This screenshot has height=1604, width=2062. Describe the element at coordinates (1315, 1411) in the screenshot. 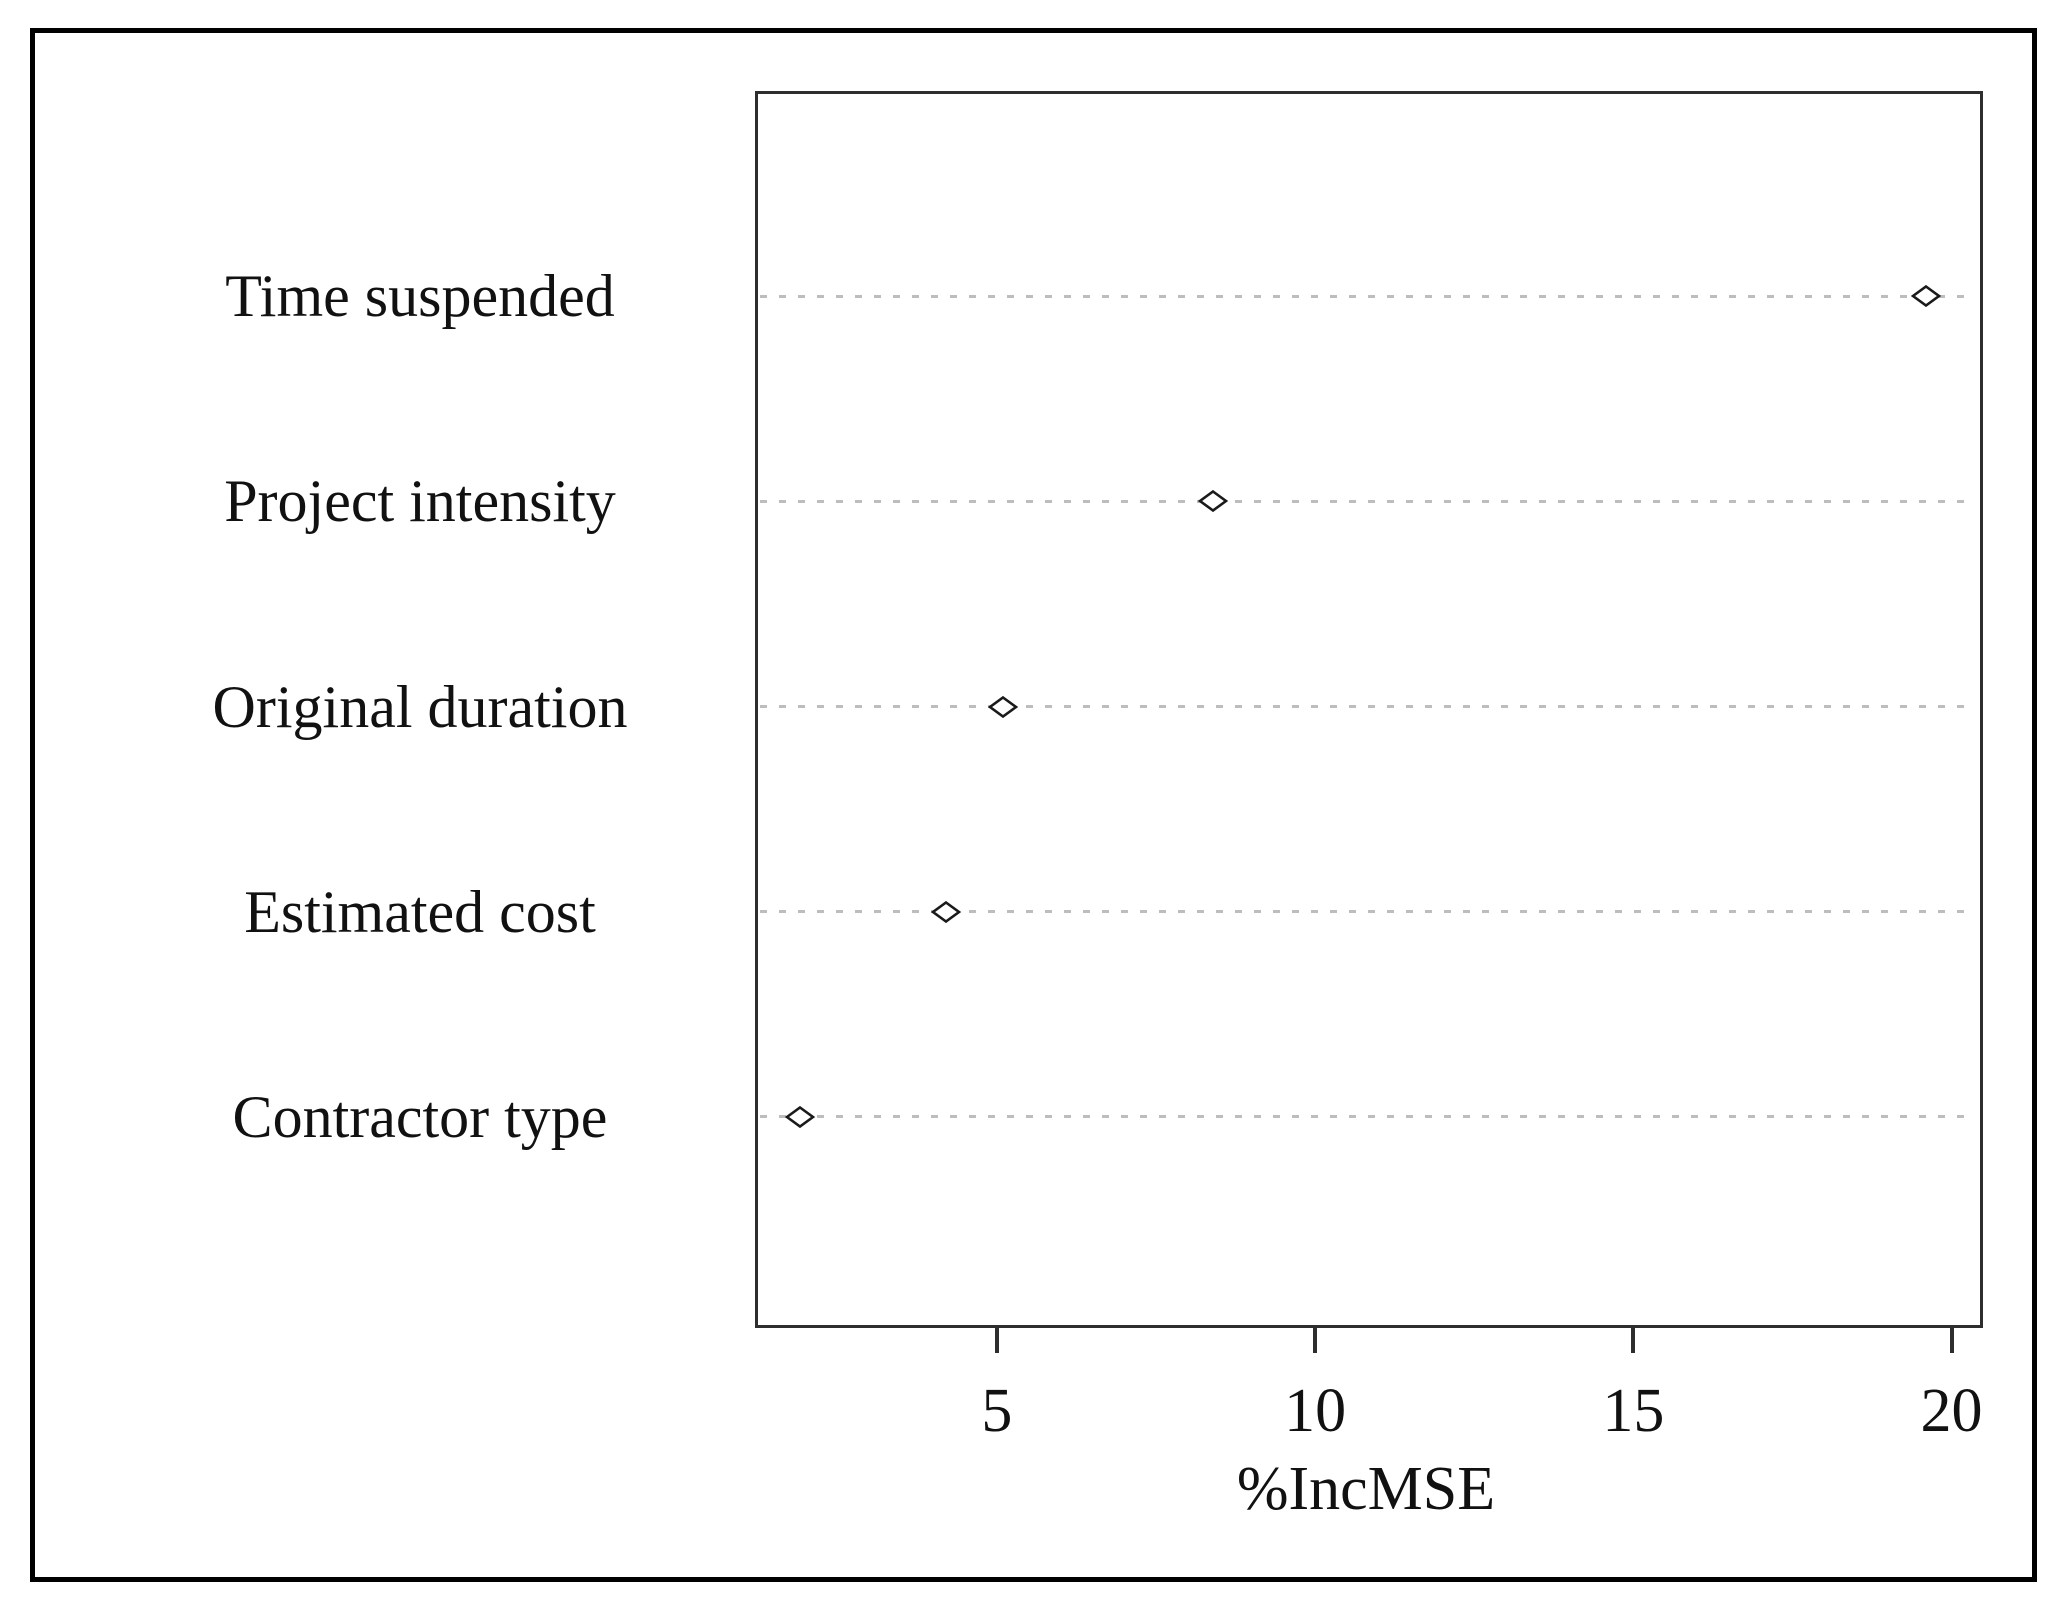

I see `x-axis-tick-label: 10` at that location.